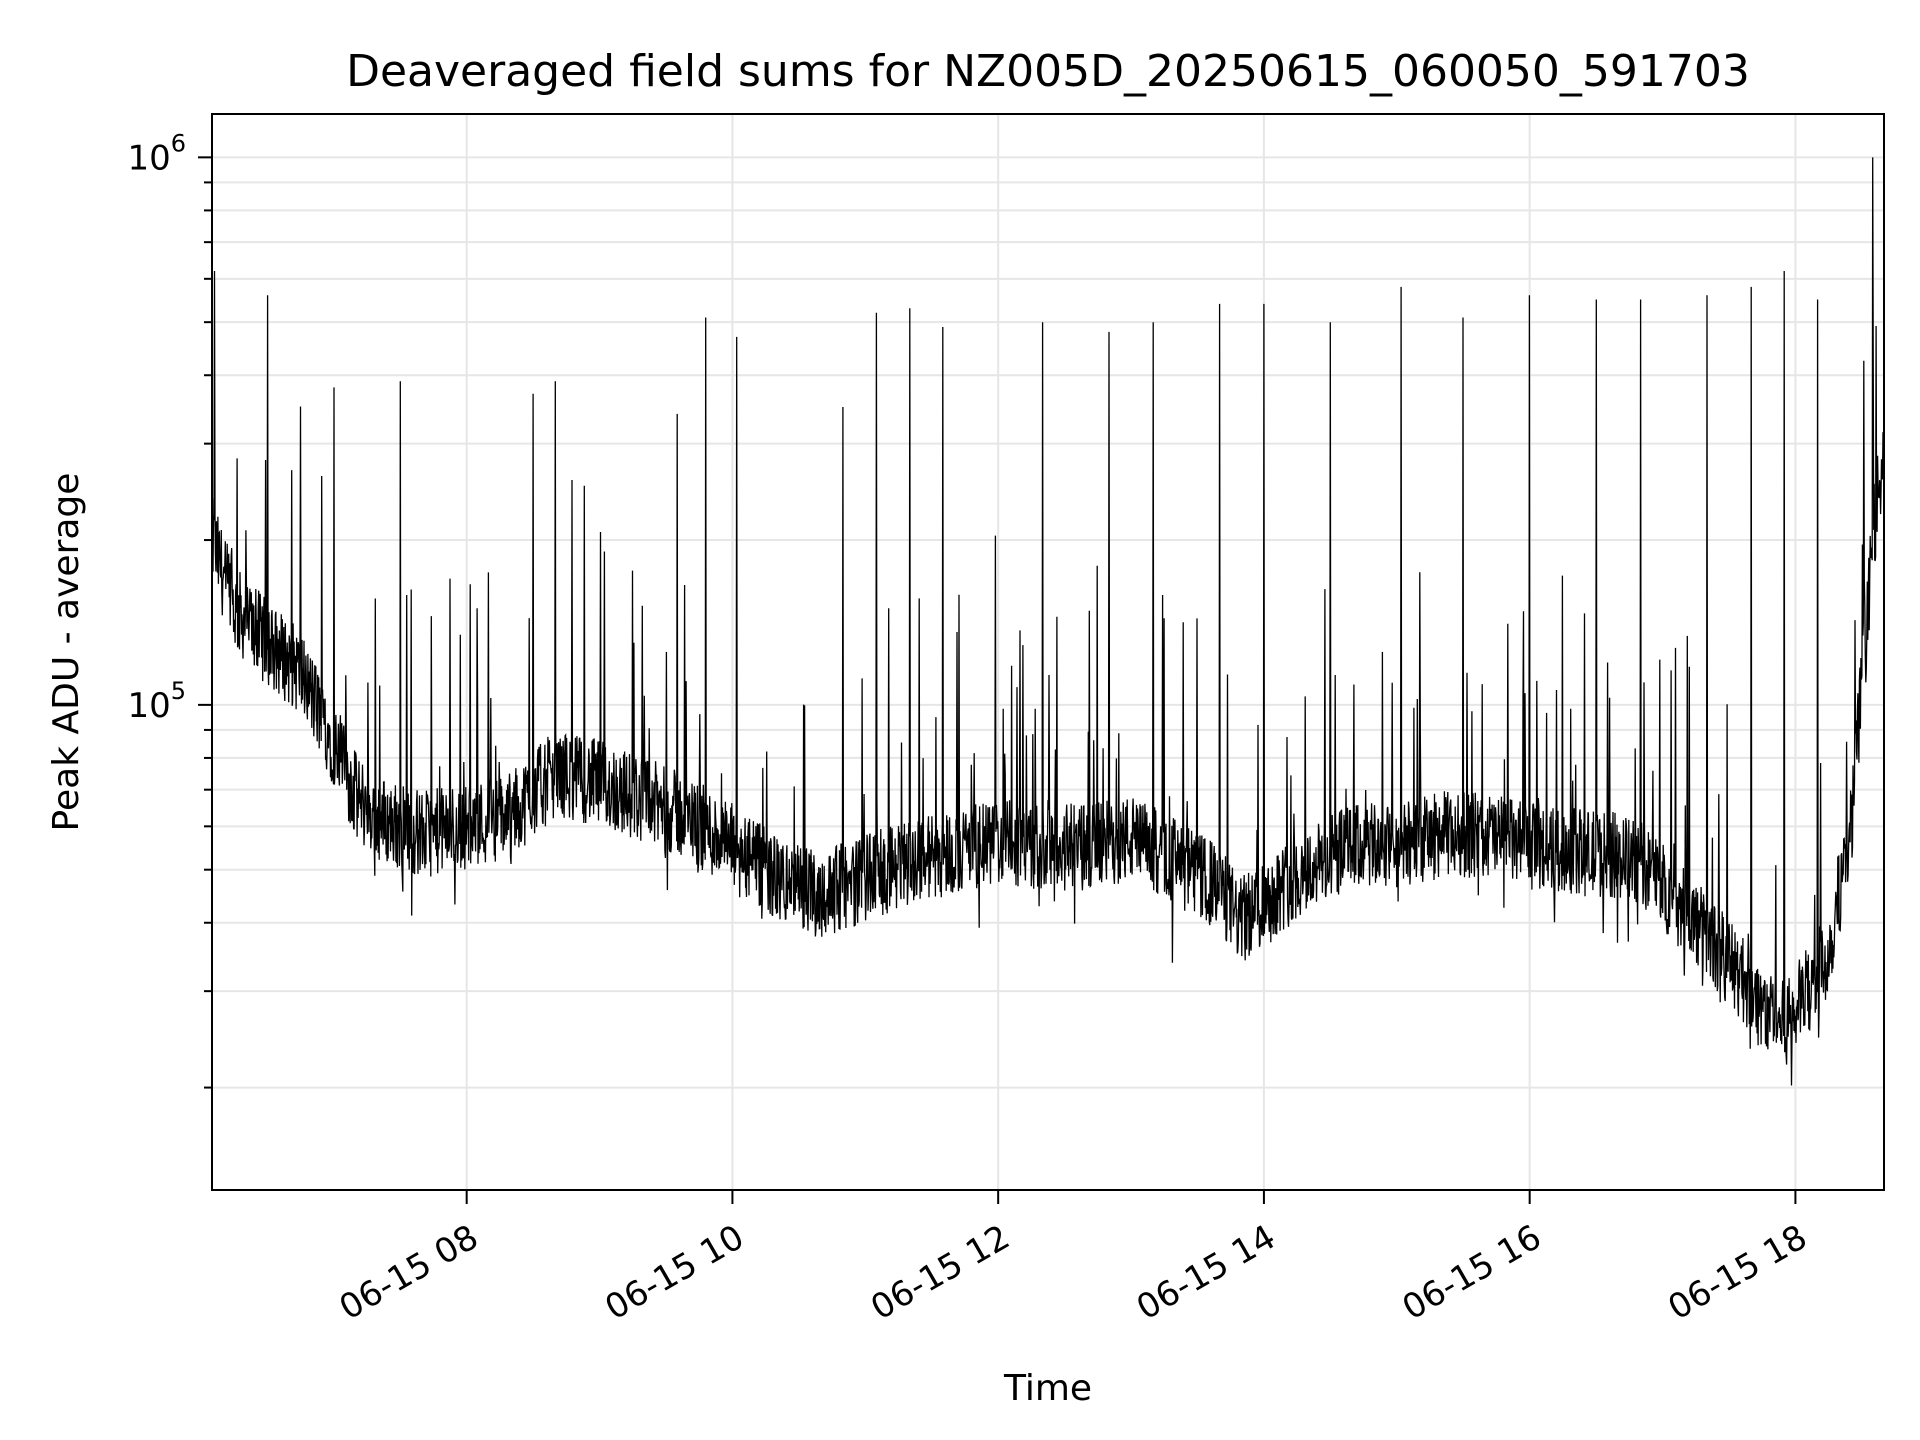 Image resolution: width=1920 pixels, height=1440 pixels. What do you see at coordinates (409, 1272) in the screenshot?
I see `x-tick-label: 06-15 08` at bounding box center [409, 1272].